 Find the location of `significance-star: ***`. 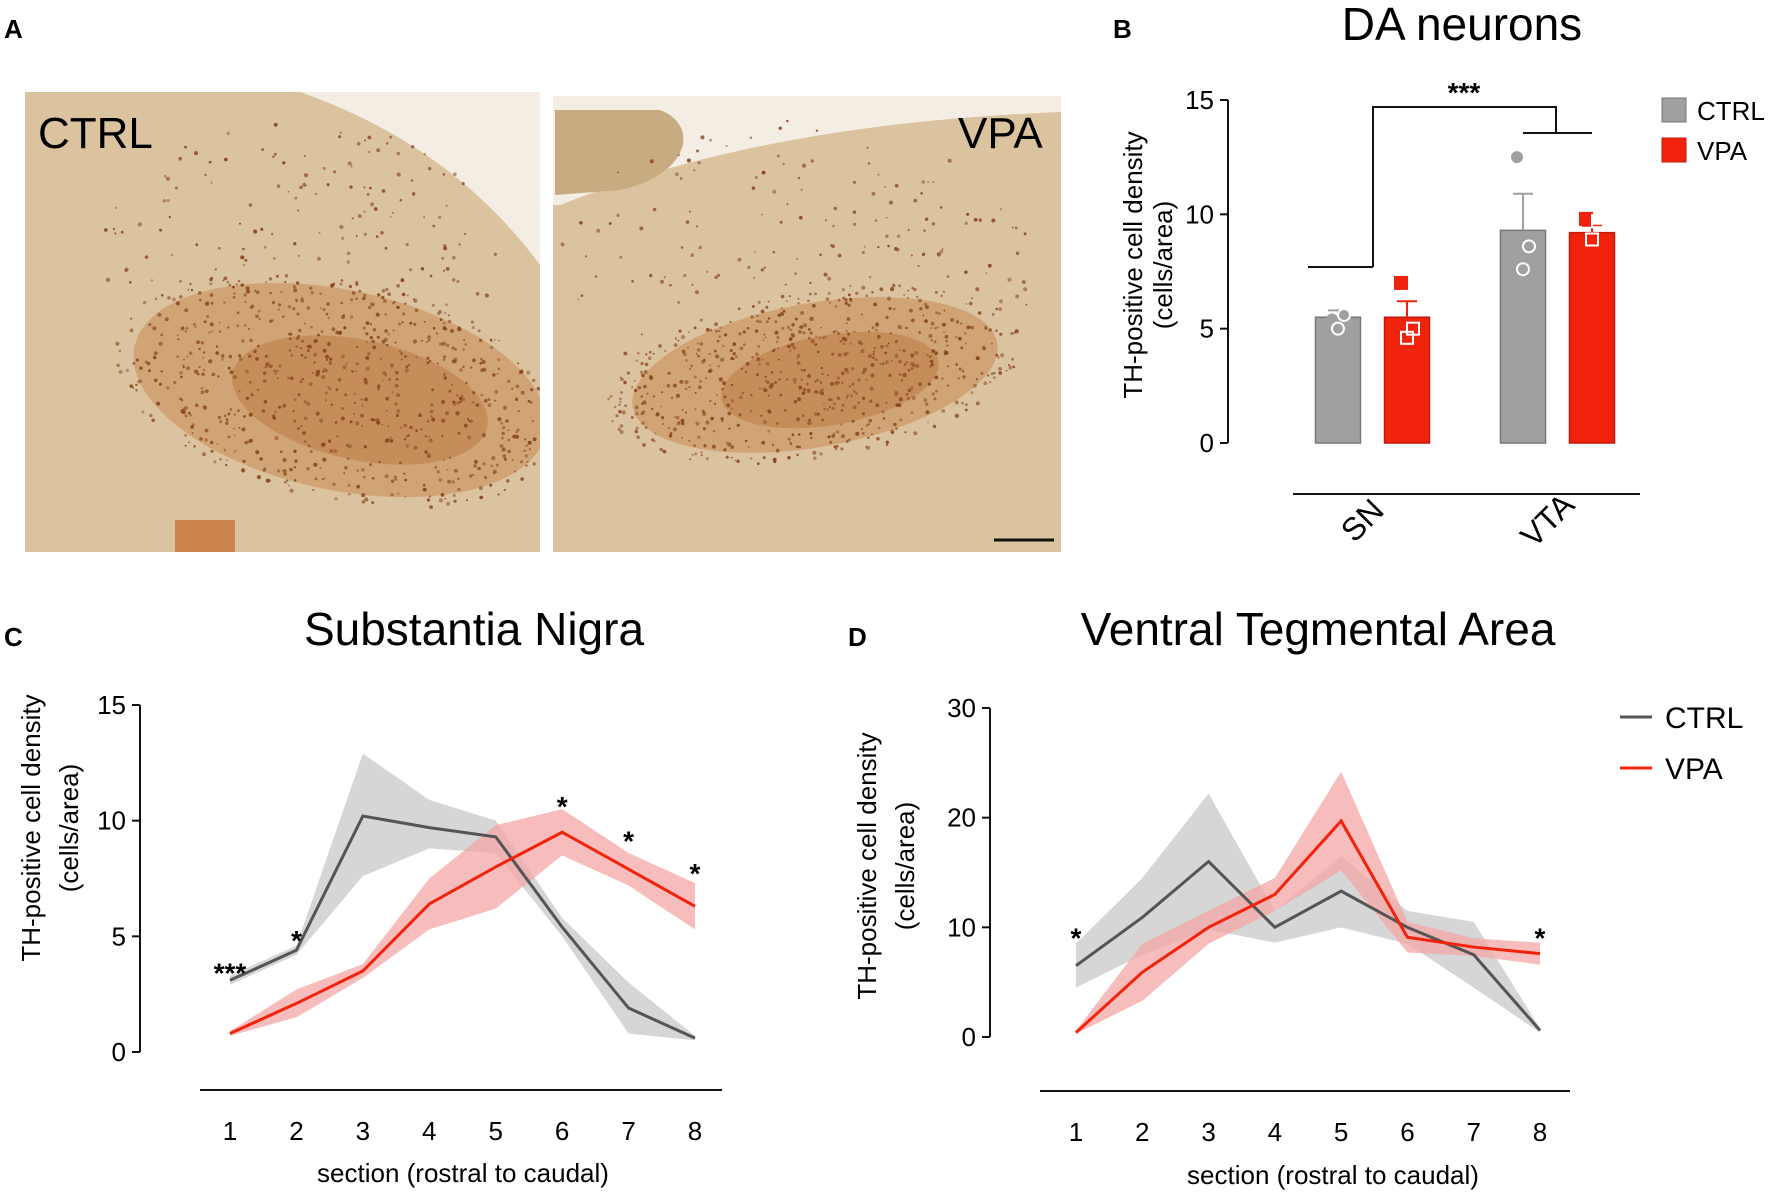

significance-star: *** is located at coordinates (230, 972).